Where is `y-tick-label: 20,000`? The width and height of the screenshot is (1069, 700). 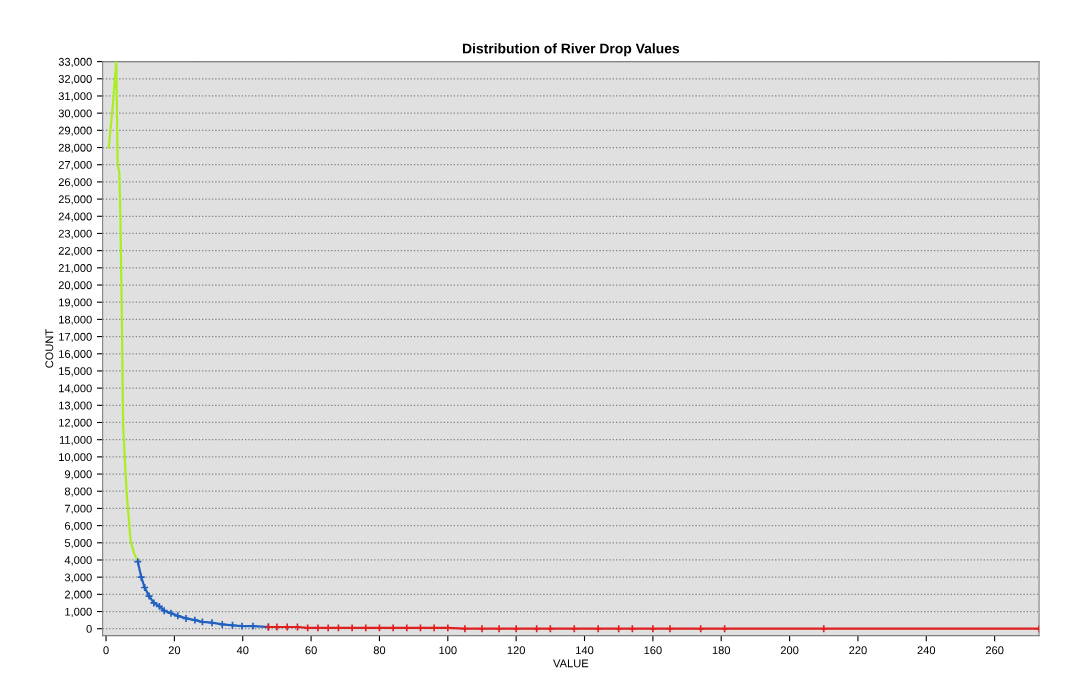
y-tick-label: 20,000 is located at coordinates (75, 286).